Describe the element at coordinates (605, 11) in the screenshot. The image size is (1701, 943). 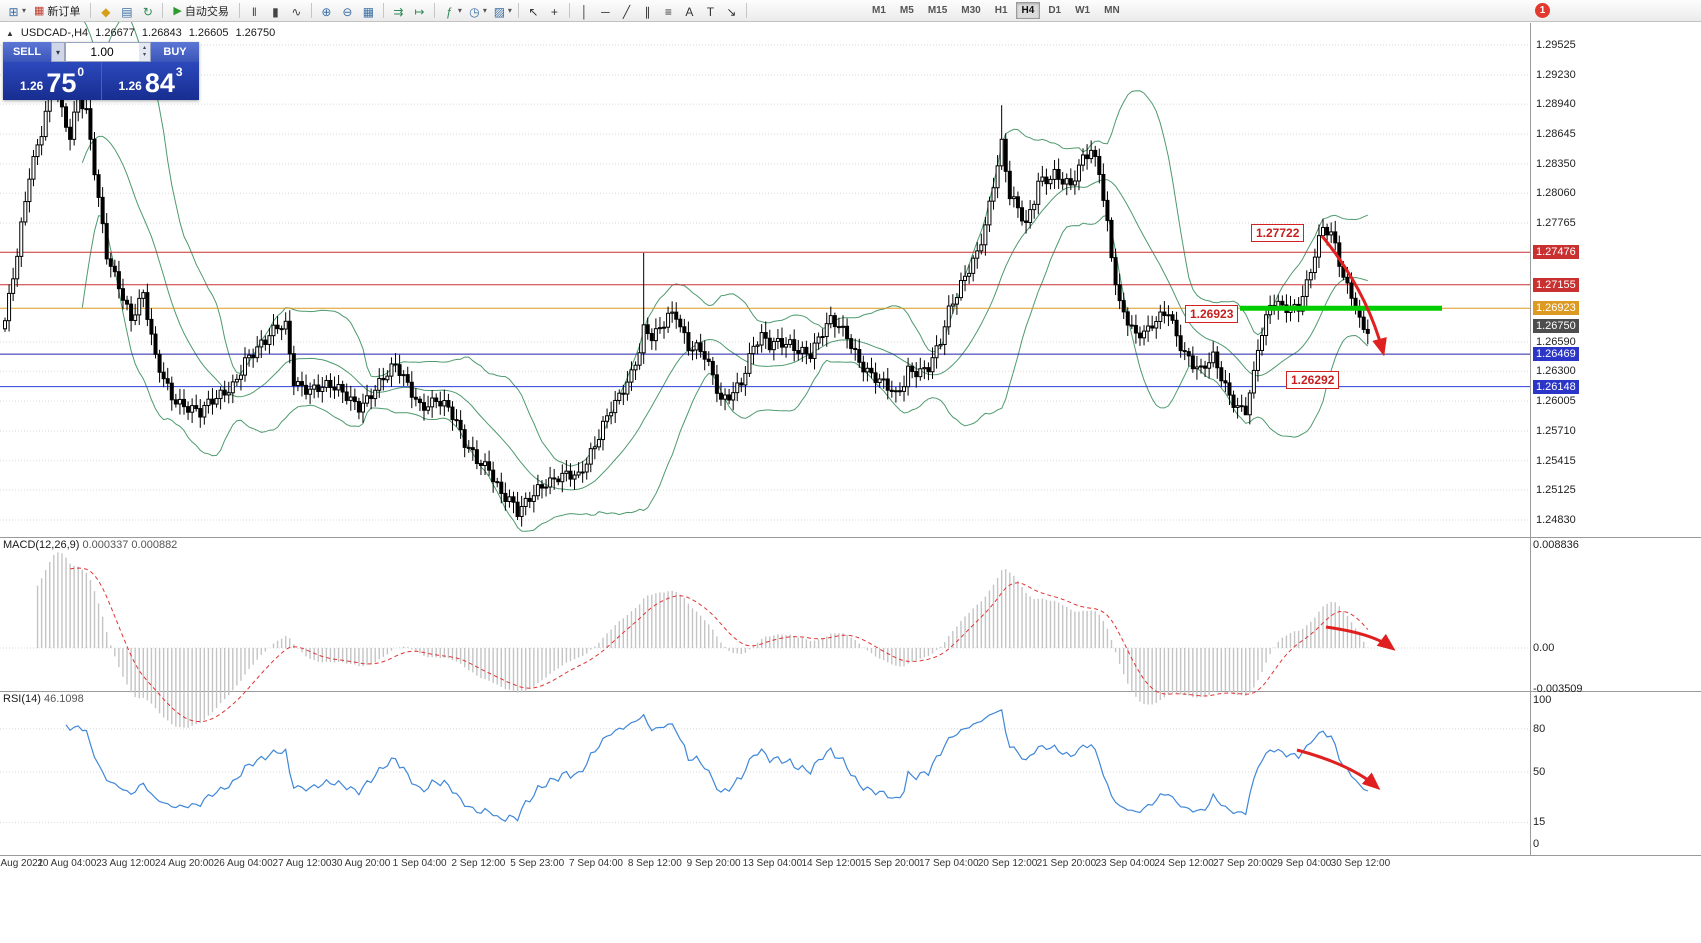
I see `horizontal-line-icon: ─` at that location.